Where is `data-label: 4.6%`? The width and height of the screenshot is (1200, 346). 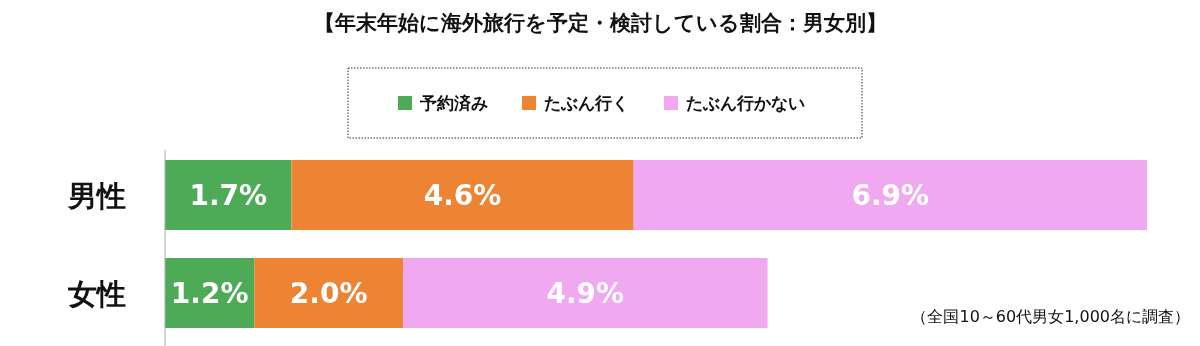 data-label: 4.6% is located at coordinates (462, 195).